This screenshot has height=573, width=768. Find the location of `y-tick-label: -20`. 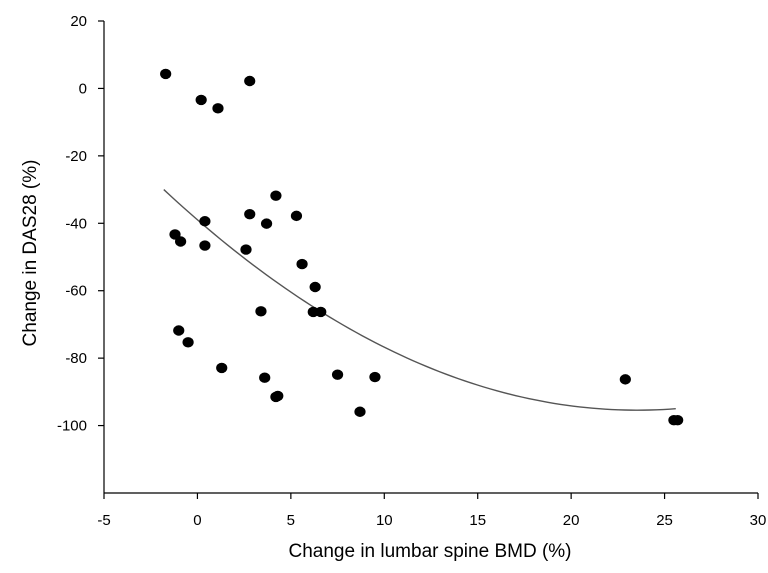

y-tick-label: -20 is located at coordinates (76, 156).